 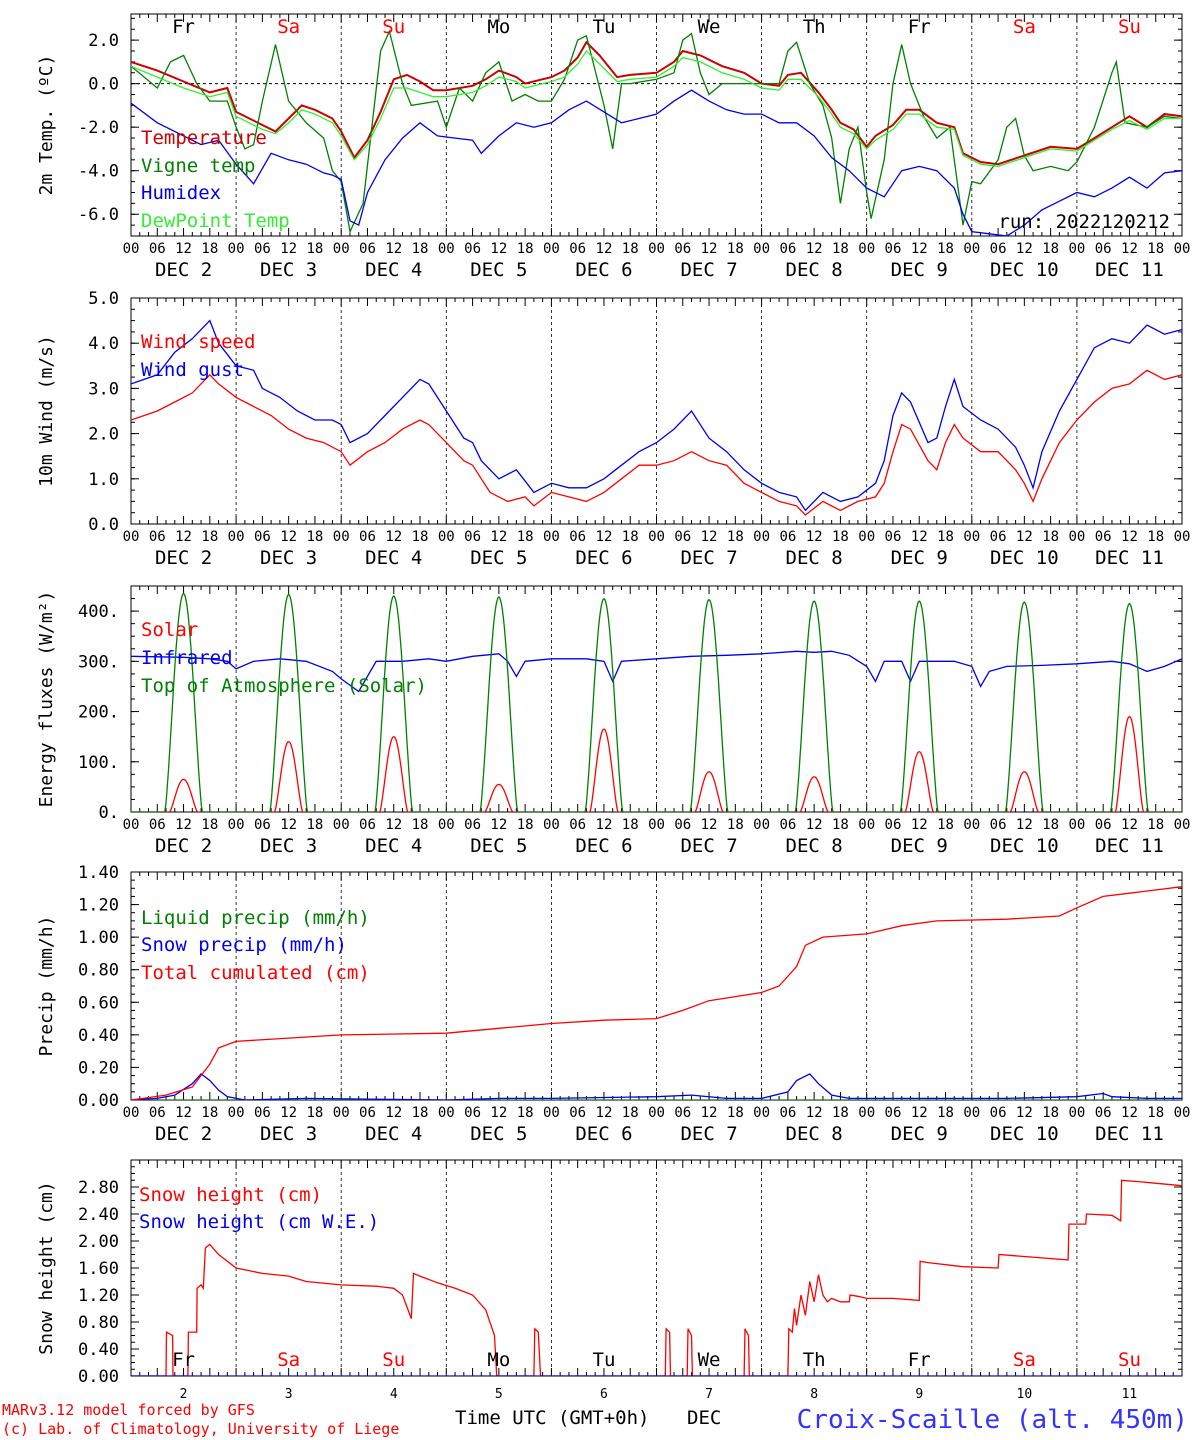 I want to click on y-axis-label: Snow height (cm), so click(x=46, y=1267).